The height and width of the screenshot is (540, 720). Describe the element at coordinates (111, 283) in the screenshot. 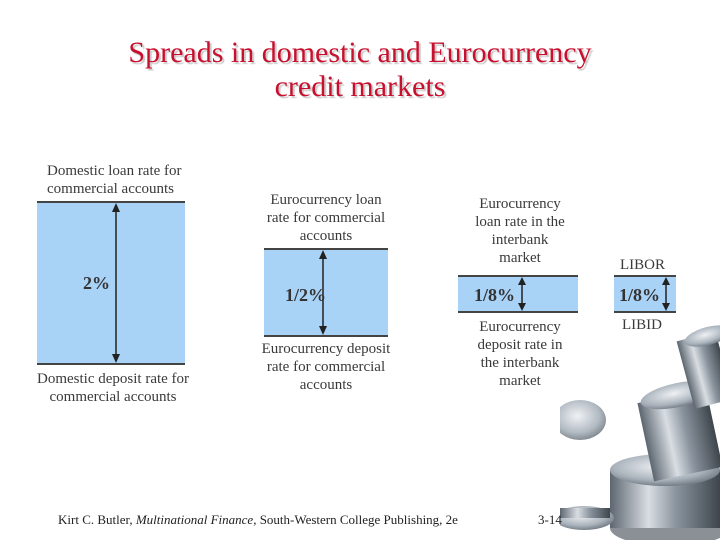

I see `domestic-spread-box` at that location.